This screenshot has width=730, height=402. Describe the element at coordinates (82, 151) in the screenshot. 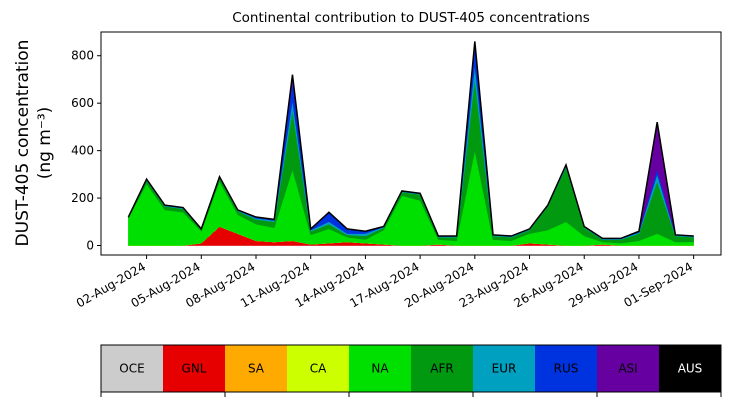

I see `y-tick-label: 400` at that location.